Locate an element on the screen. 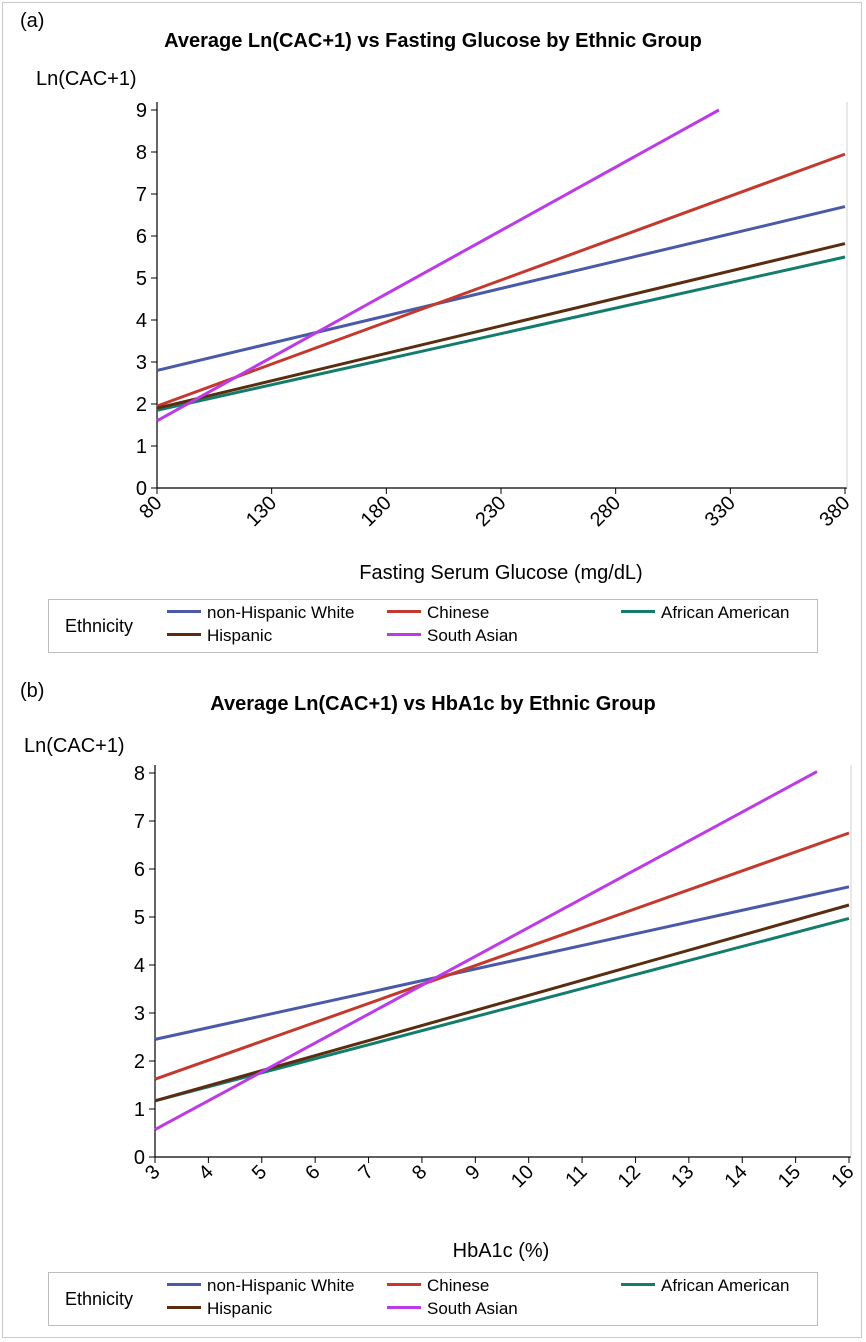 Image resolution: width=866 pixels, height=1342 pixels. panel-a-xlabel: Fasting Serum Glucose (mg/dL) is located at coordinates (501, 573).